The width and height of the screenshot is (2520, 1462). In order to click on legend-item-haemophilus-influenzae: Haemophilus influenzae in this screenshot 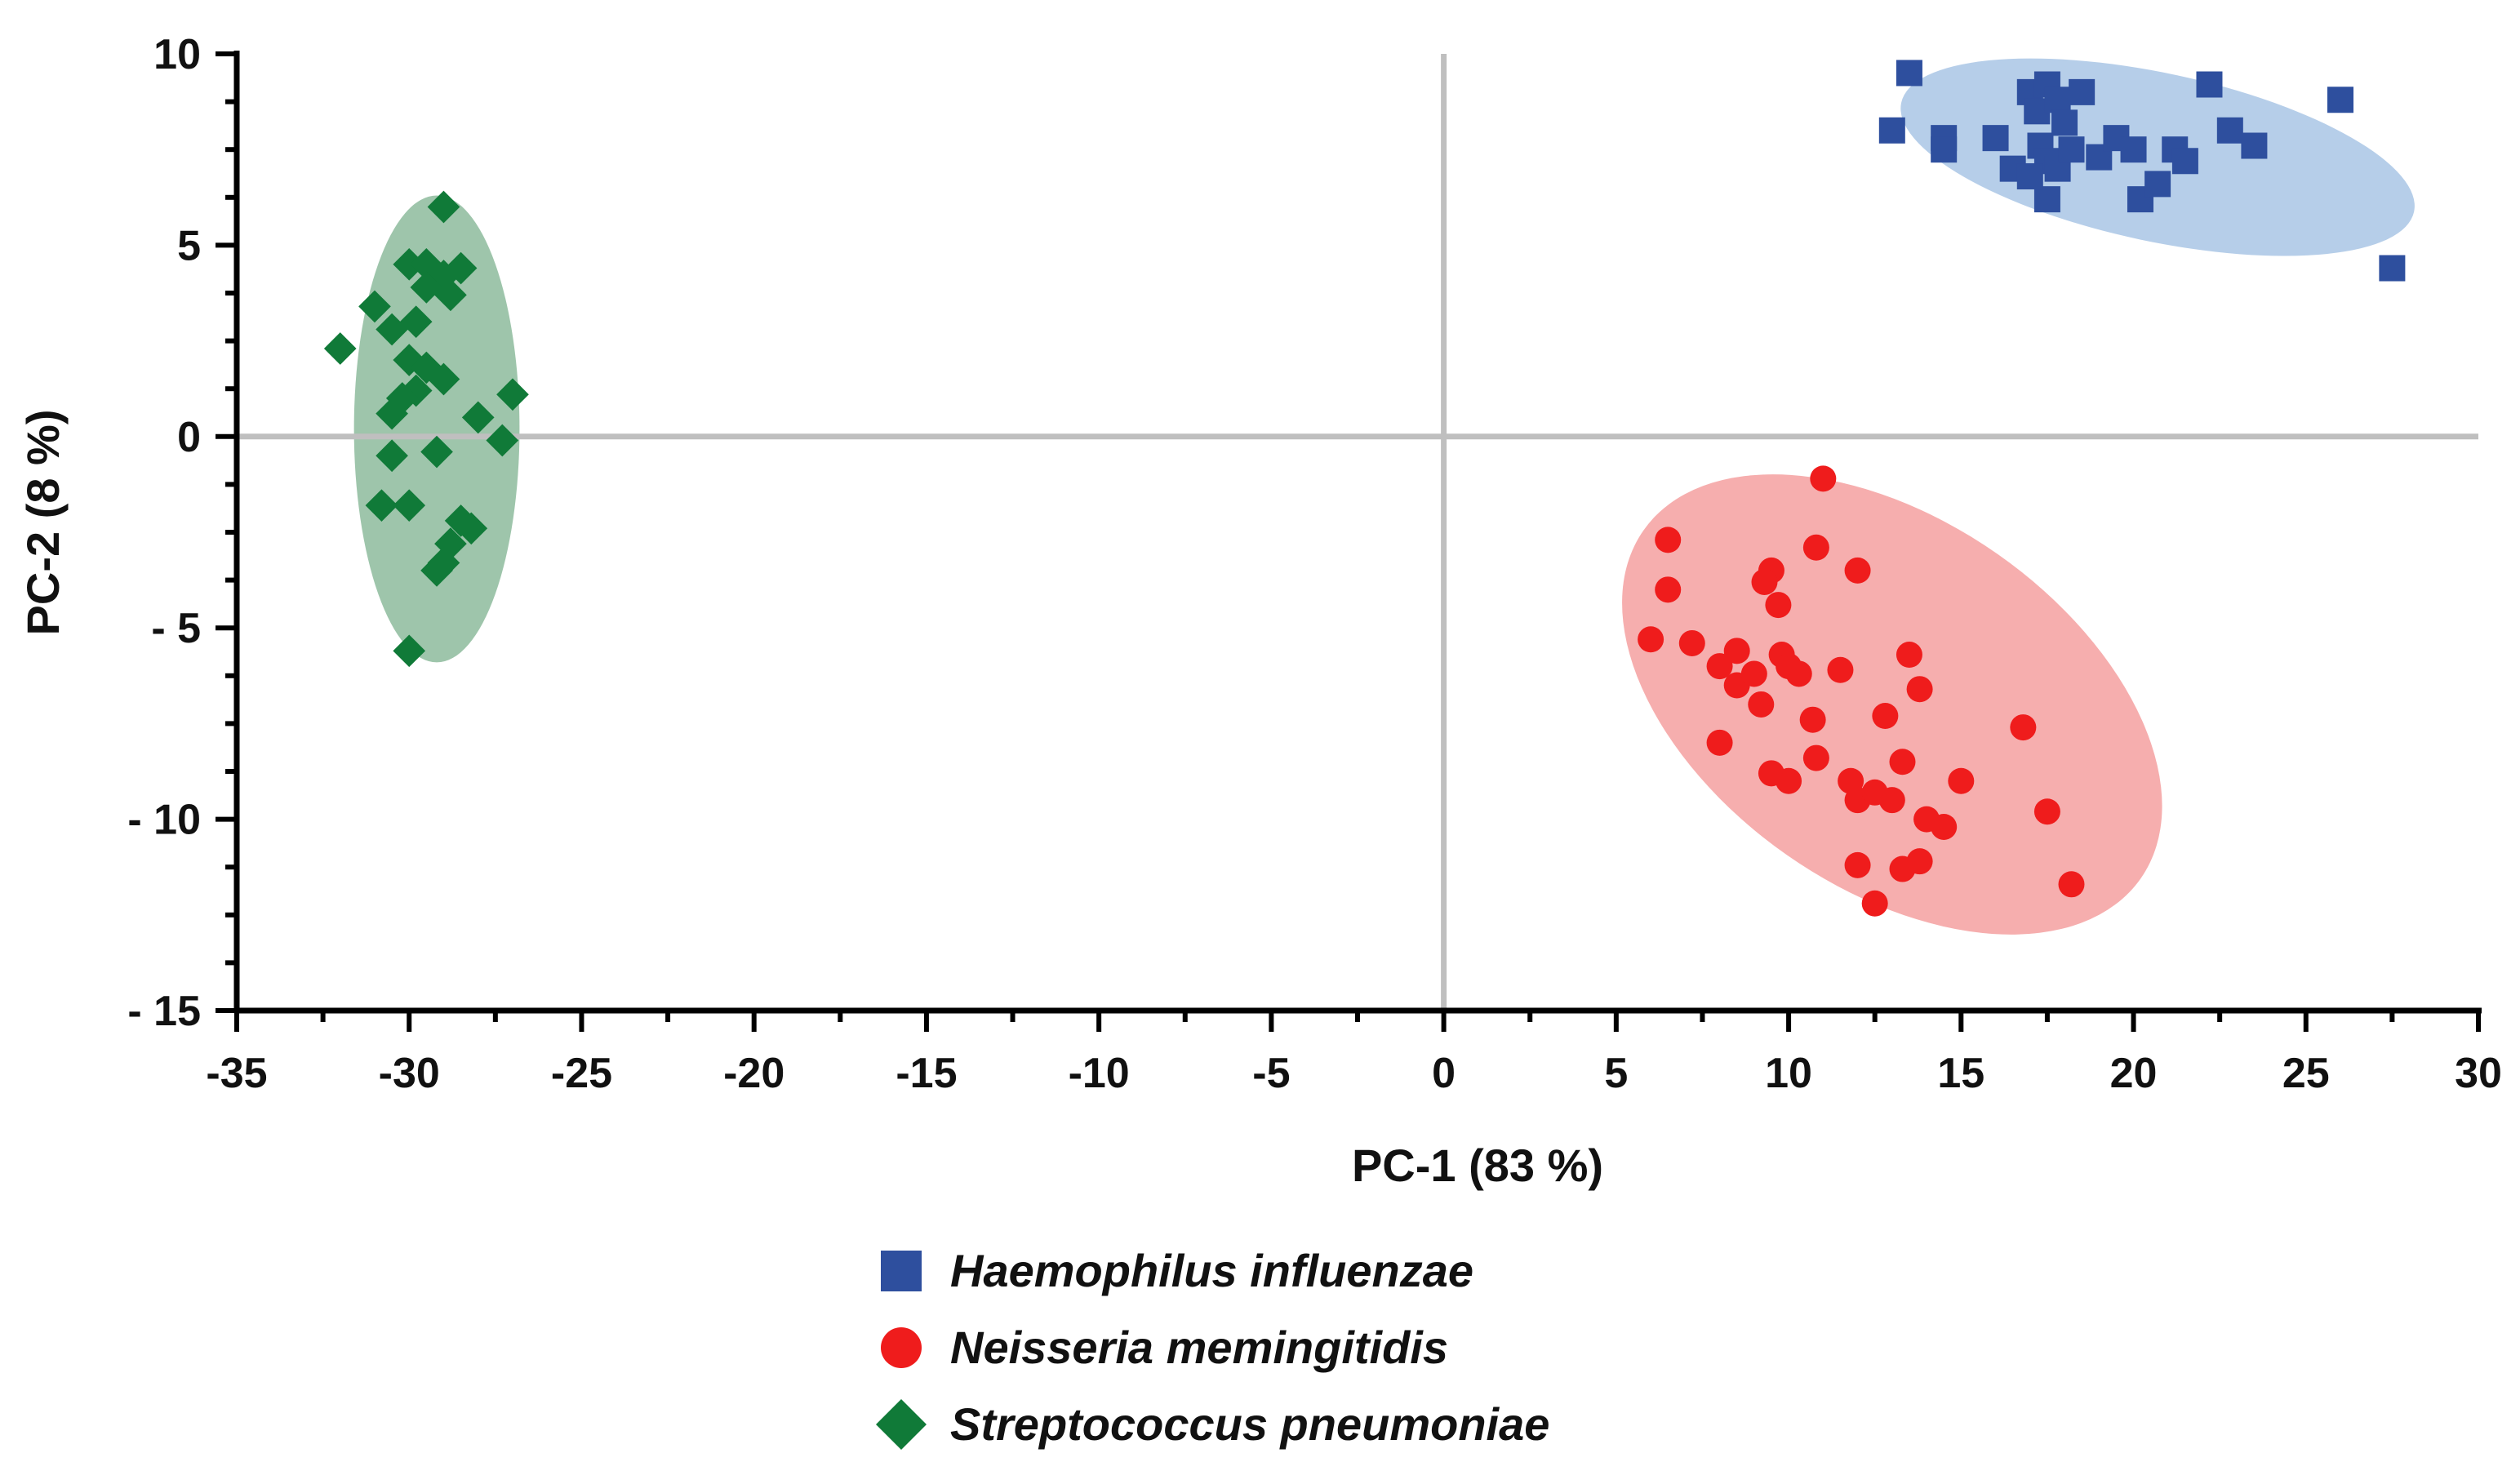, I will do `click(1177, 1271)`.